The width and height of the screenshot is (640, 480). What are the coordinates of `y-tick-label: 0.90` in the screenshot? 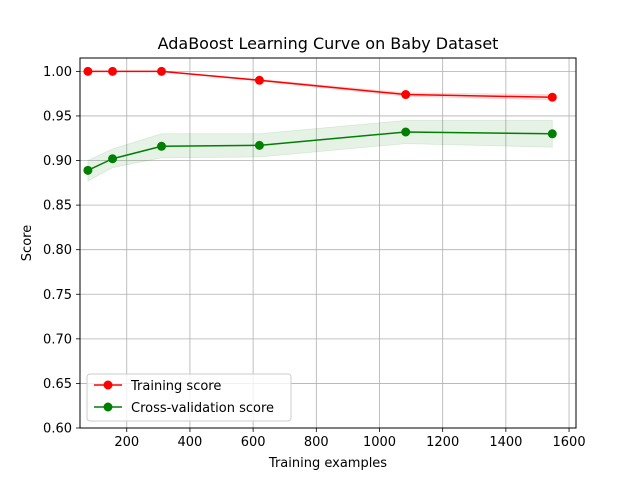 It's located at (57, 161).